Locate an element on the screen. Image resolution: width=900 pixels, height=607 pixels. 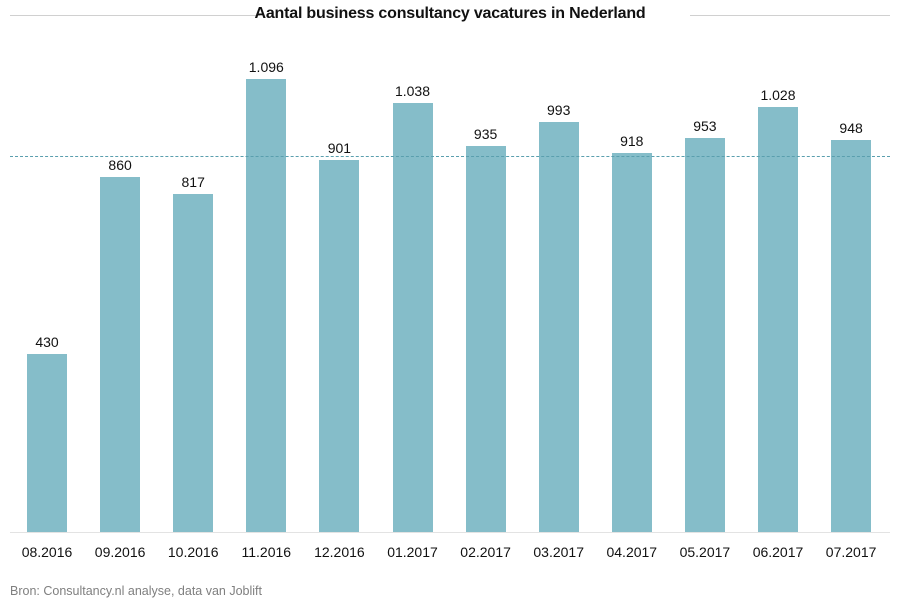
x-tick-label: 08.2016 is located at coordinates (47, 552).